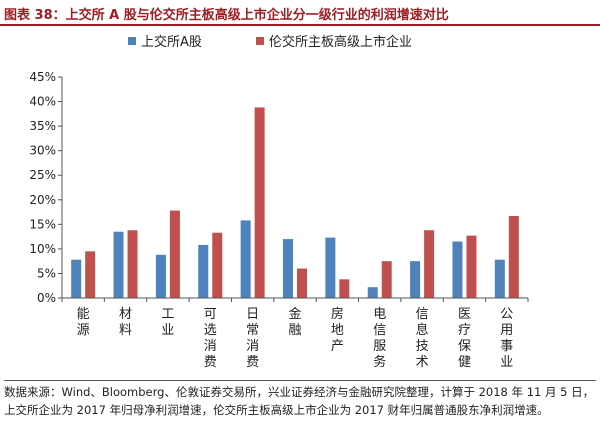  What do you see at coordinates (42, 200) in the screenshot?
I see `y-tick-label: 20%` at bounding box center [42, 200].